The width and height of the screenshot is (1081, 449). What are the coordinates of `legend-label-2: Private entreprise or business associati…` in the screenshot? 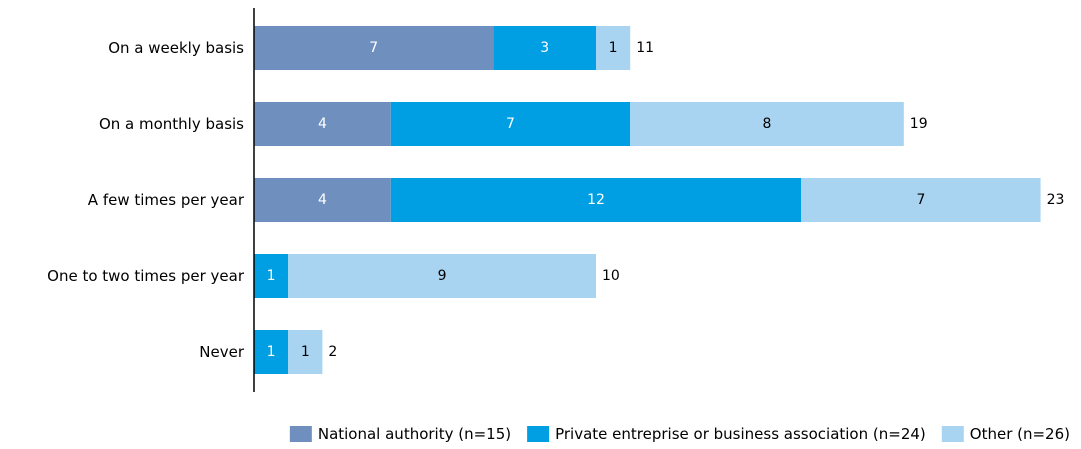 It's located at (740, 434).